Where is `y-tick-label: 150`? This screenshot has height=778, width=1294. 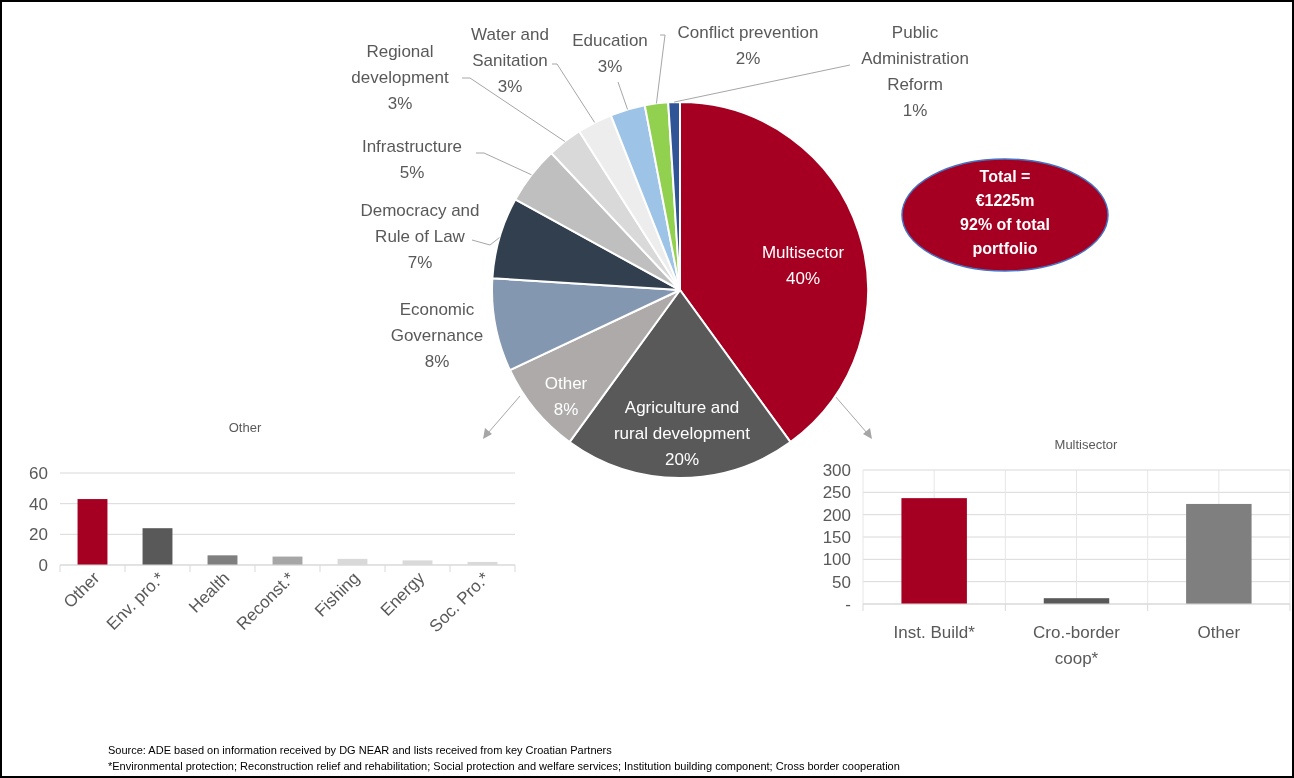
y-tick-label: 150 is located at coordinates (836, 537).